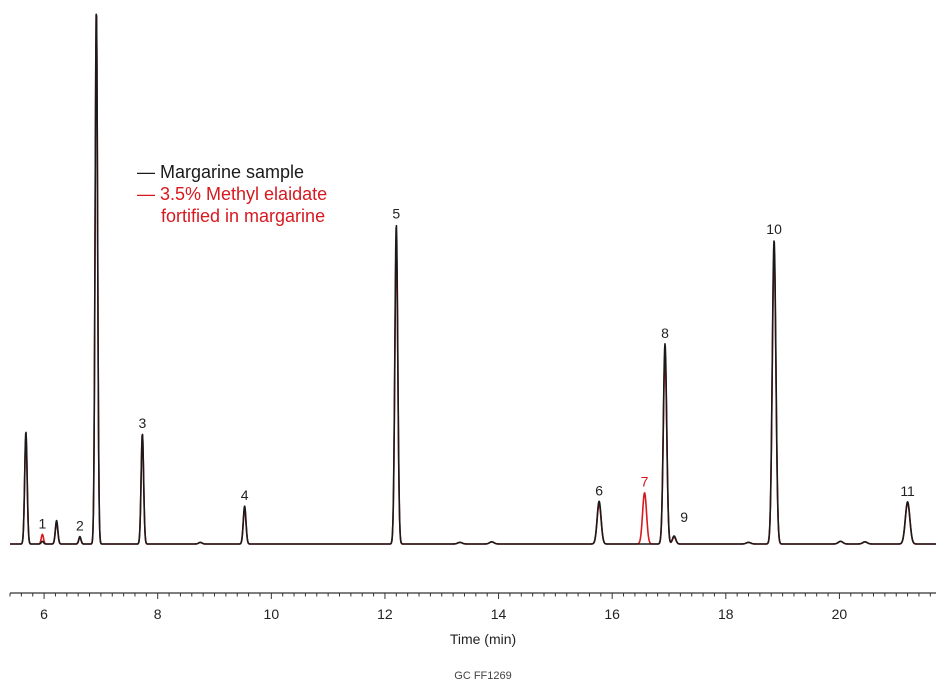  What do you see at coordinates (645, 482) in the screenshot?
I see `peak-label: 7` at bounding box center [645, 482].